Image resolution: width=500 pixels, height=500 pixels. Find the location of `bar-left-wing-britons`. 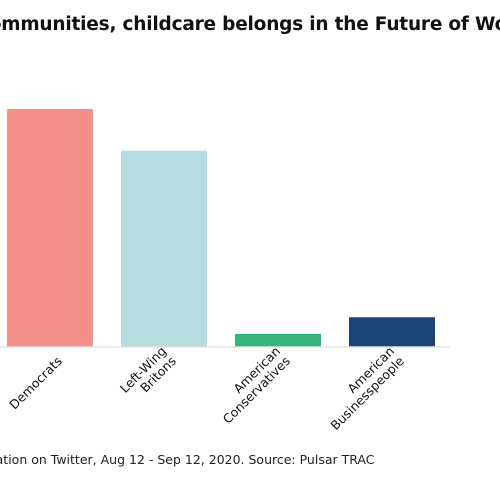

bar-left-wing-britons is located at coordinates (164, 248).